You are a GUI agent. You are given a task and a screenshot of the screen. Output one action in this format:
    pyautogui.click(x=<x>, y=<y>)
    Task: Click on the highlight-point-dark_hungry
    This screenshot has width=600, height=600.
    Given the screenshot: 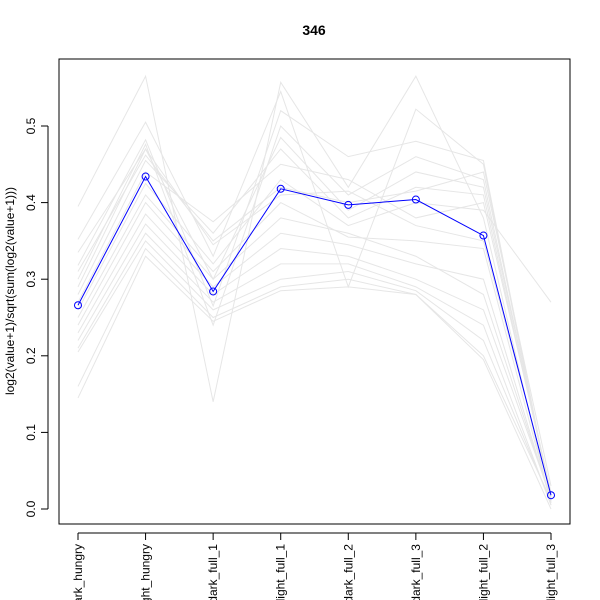 What is the action you would take?
    pyautogui.click(x=78, y=305)
    